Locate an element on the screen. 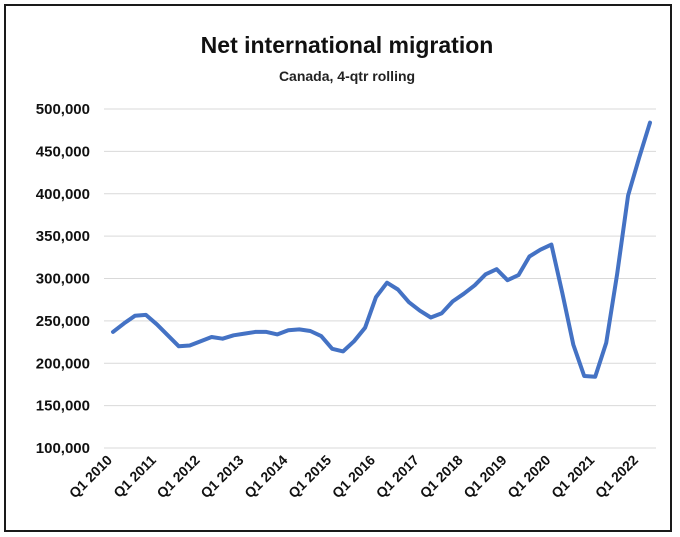 The height and width of the screenshot is (537, 680). y-tick-label: 300,000 is located at coordinates (63, 279).